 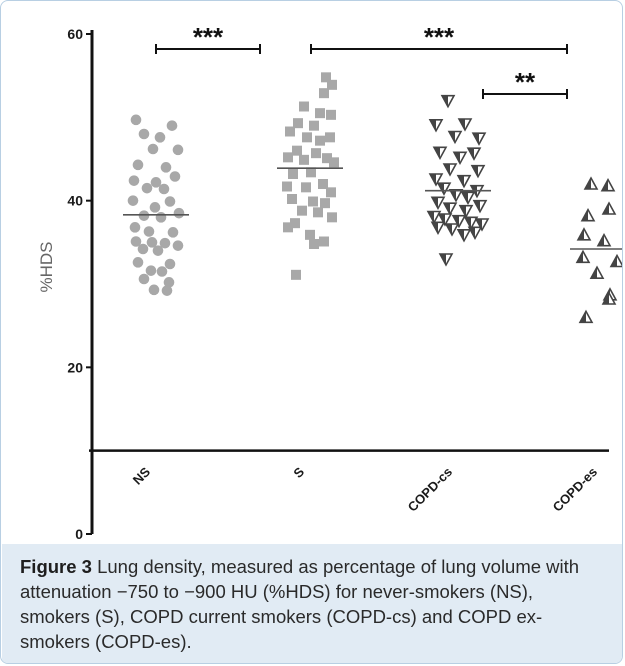 What do you see at coordinates (75, 34) in the screenshot?
I see `y-tick-label: 60` at bounding box center [75, 34].